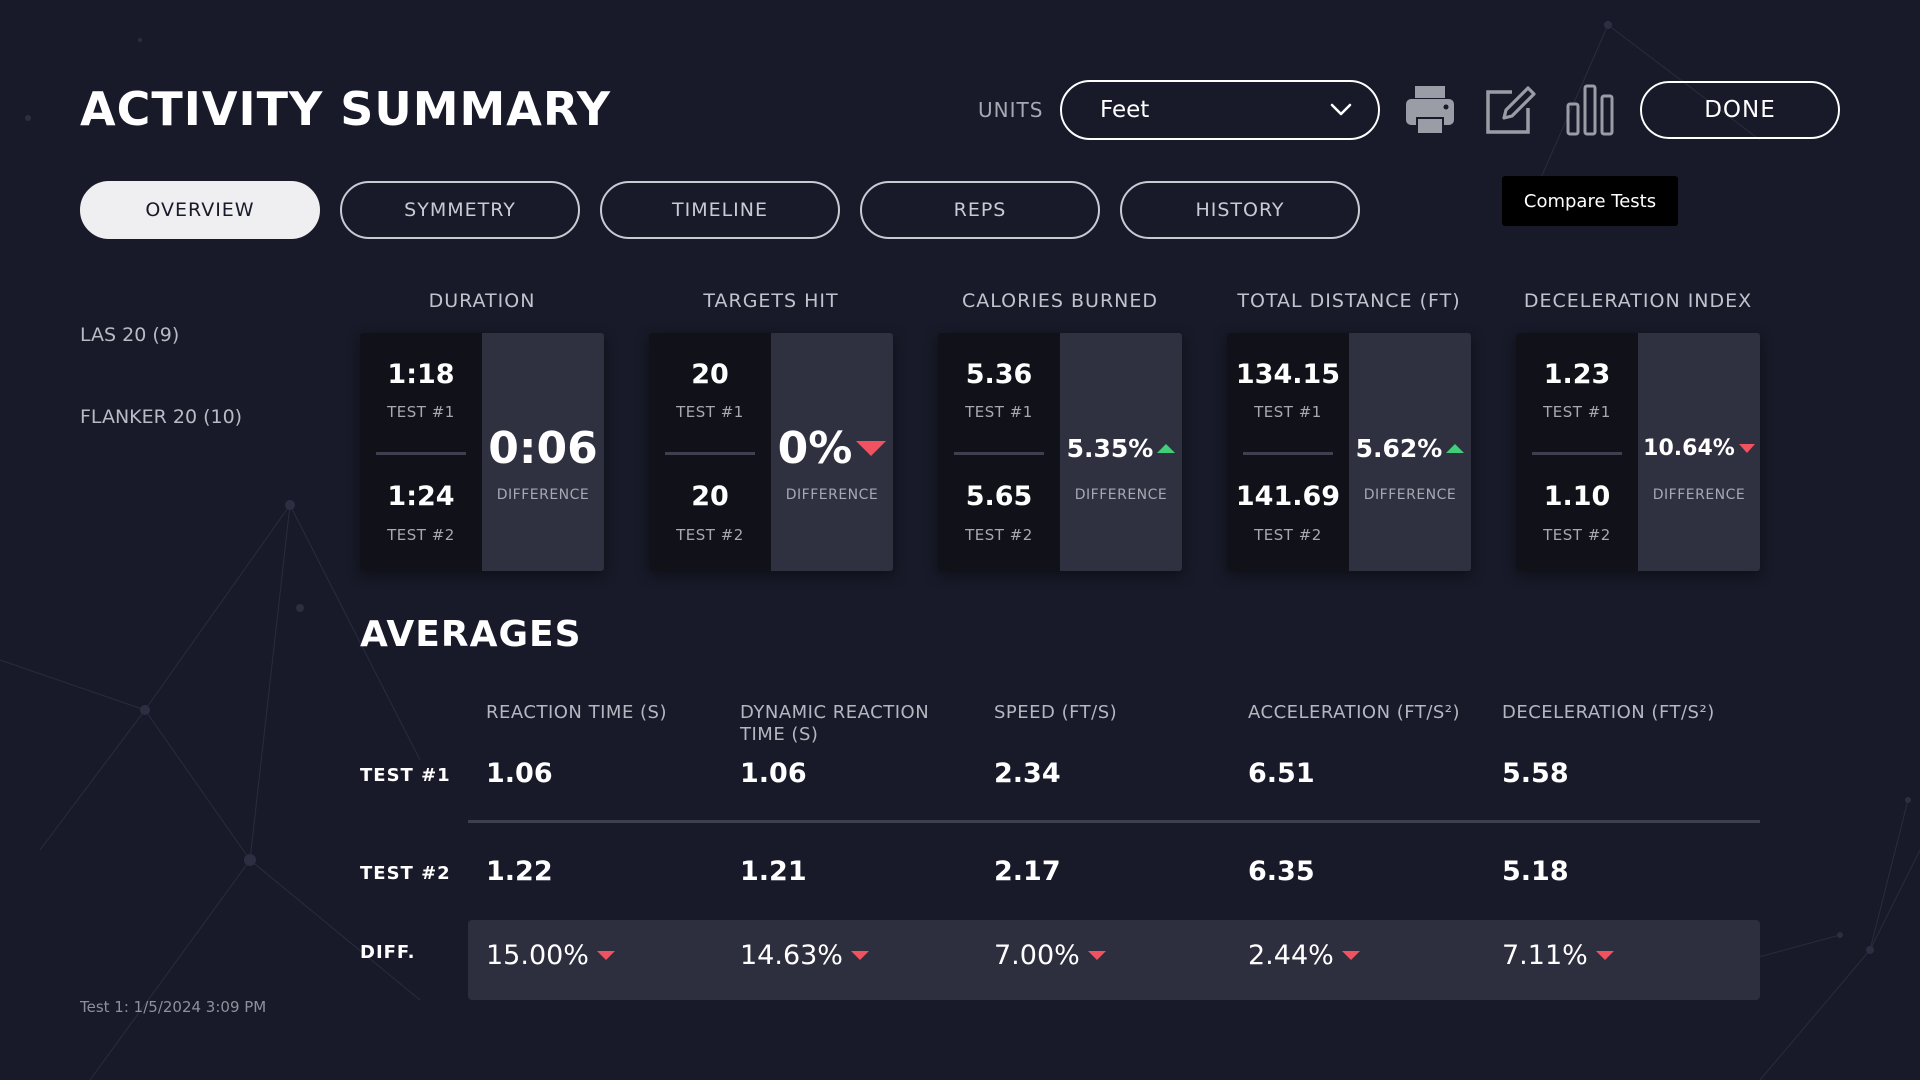 Image resolution: width=1920 pixels, height=1080 pixels. What do you see at coordinates (1011, 110) in the screenshot?
I see `units-label: UNITS` at bounding box center [1011, 110].